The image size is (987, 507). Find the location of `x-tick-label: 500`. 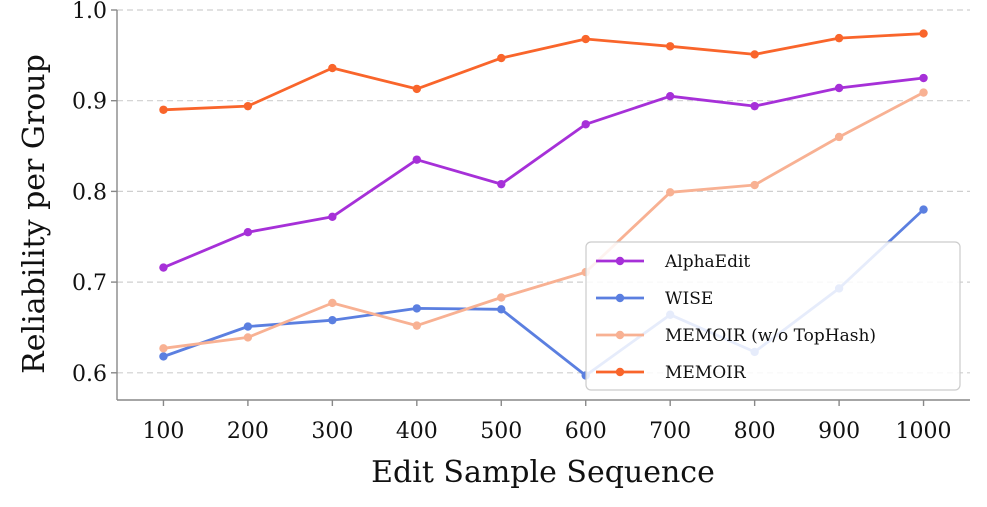

x-tick-label: 500 is located at coordinates (501, 431).